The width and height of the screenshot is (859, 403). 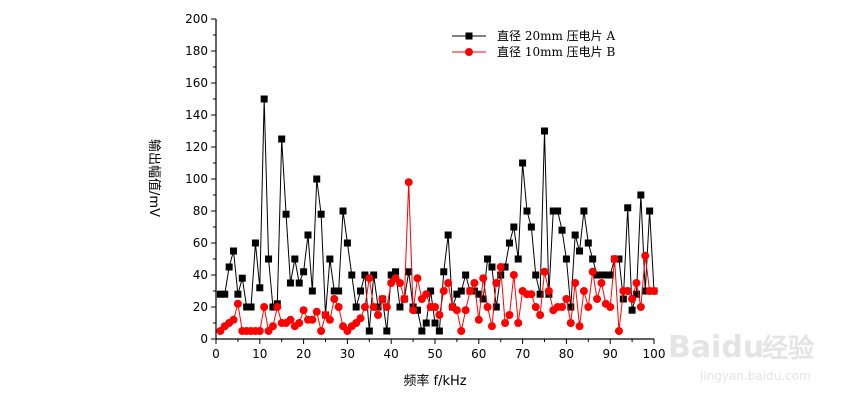 What do you see at coordinates (469, 52) in the screenshot?
I see `legend-marker-b` at bounding box center [469, 52].